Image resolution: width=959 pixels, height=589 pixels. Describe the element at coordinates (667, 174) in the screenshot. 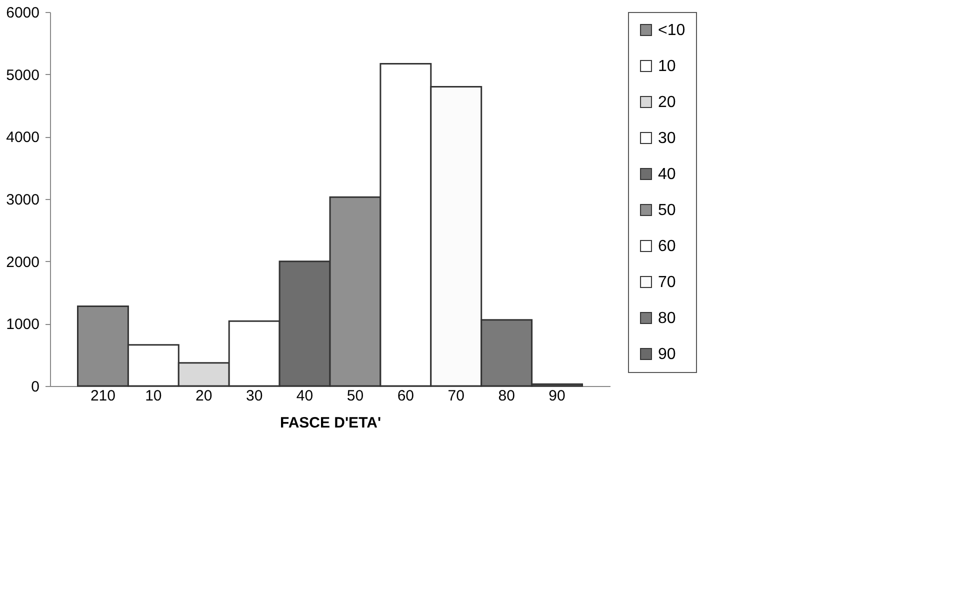

I see `legend-label: 40` at that location.